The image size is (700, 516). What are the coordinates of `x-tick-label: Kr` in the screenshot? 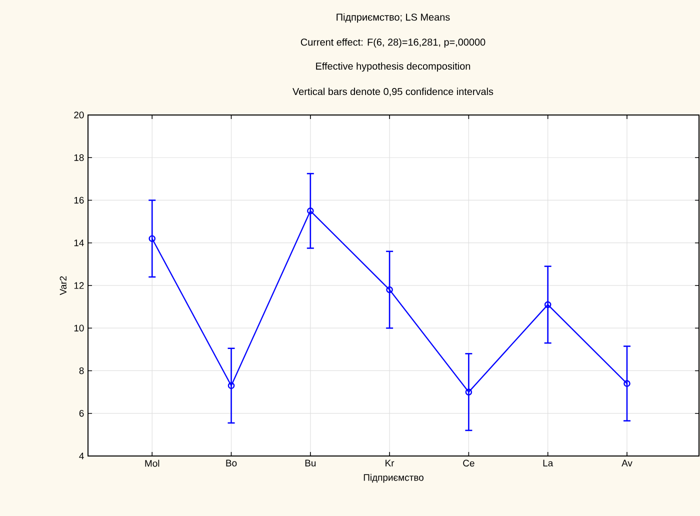 It's located at (390, 463).